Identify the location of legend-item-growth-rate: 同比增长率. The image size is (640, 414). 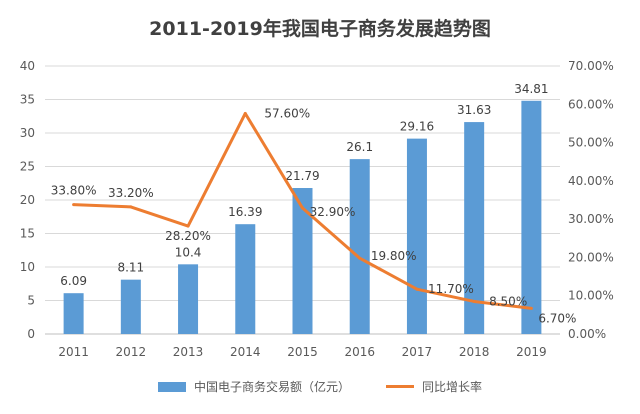
(434, 386).